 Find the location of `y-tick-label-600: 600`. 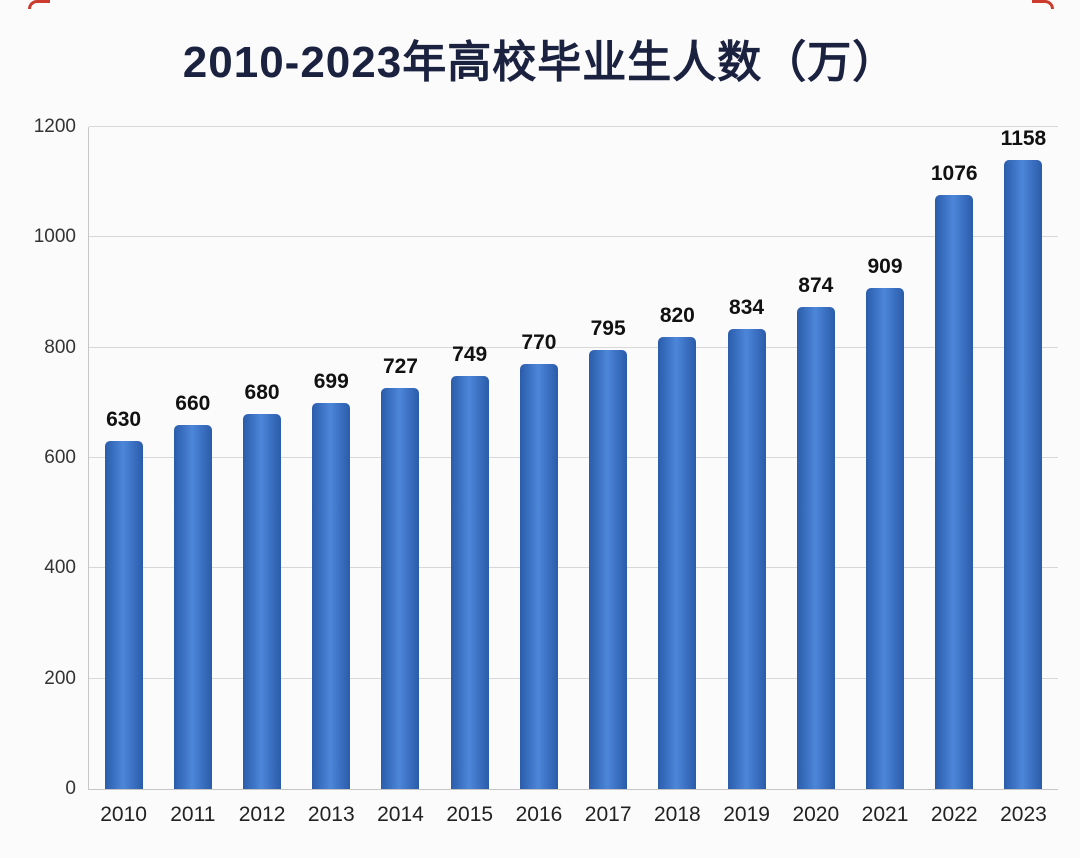

y-tick-label-600: 600 is located at coordinates (60, 457).